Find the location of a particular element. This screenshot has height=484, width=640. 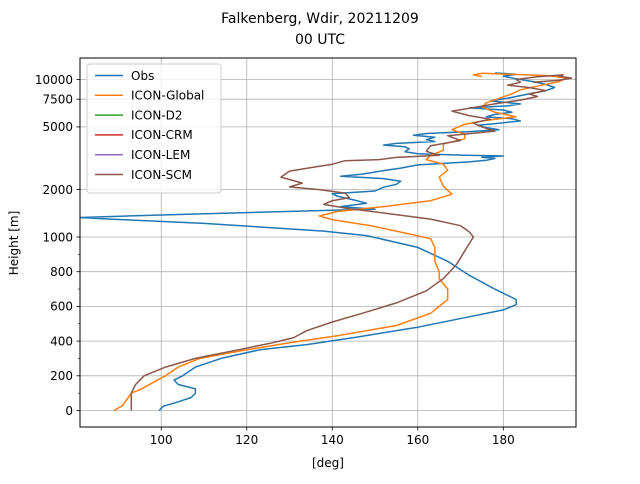

x-tick-label: 120 is located at coordinates (246, 440).